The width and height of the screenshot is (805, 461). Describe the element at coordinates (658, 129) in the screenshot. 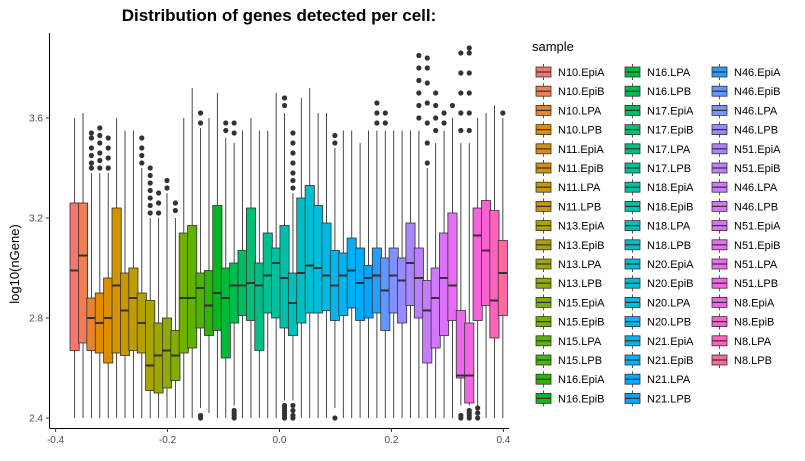

I see `legend-item: N17.EpiB` at that location.